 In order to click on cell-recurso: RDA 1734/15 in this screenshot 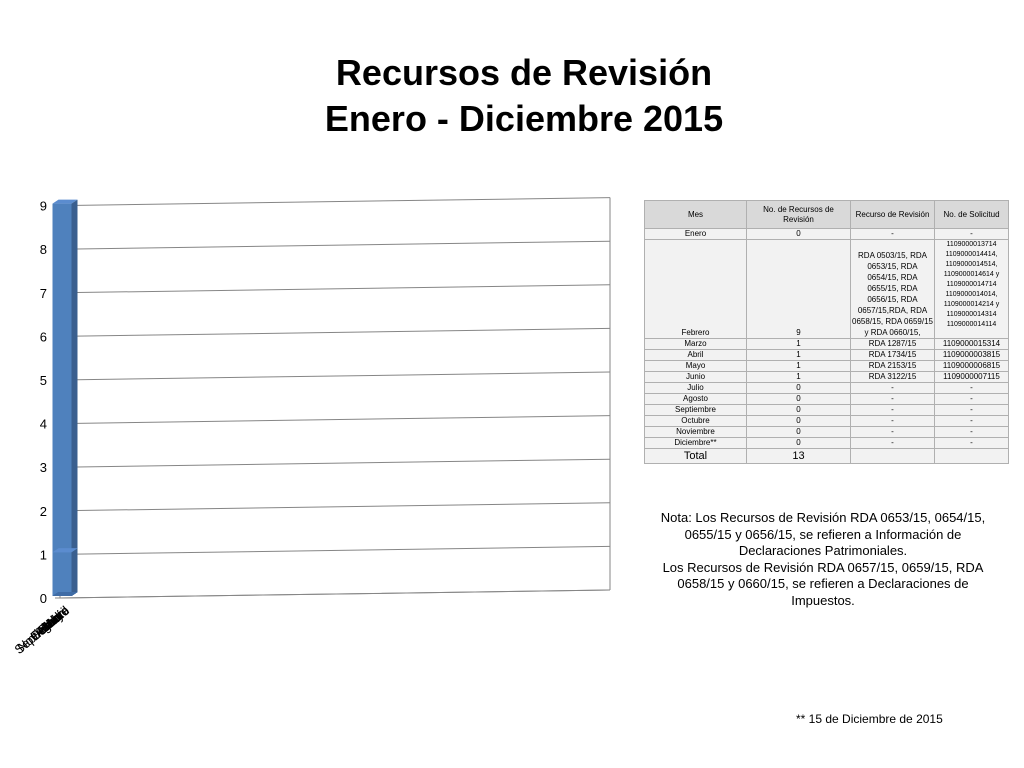, I will do `click(892, 355)`.